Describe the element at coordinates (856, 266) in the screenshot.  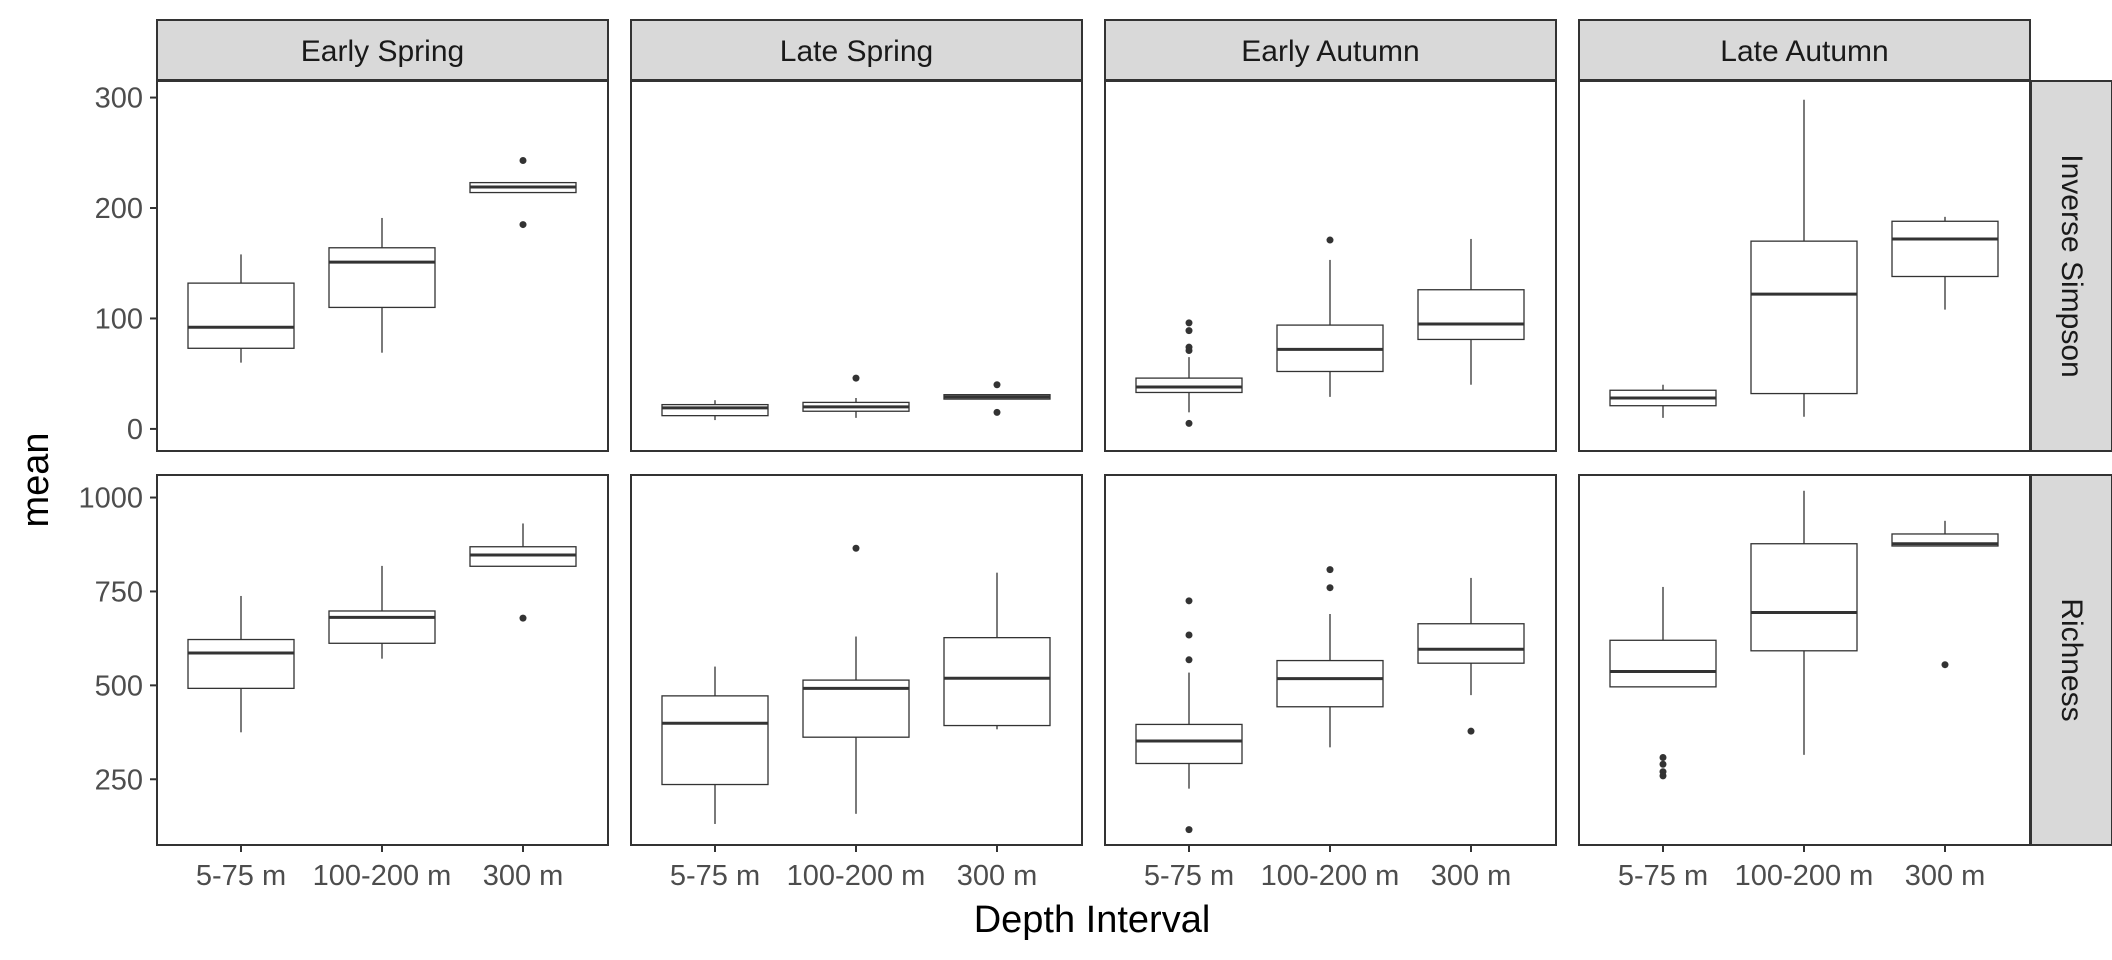
I see `panel-frame` at that location.